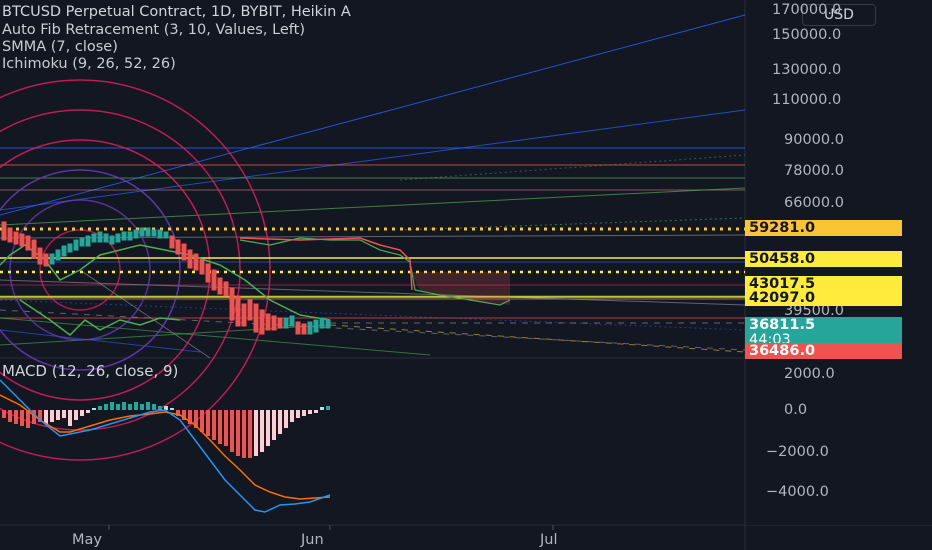  Describe the element at coordinates (797, 492) in the screenshot. I see `macd-tick: −4000.0` at that location.